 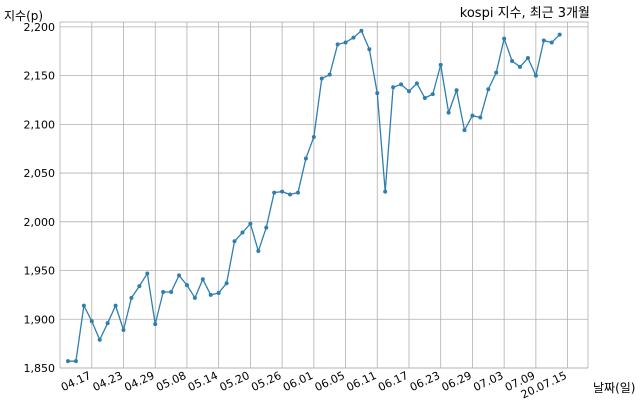 What do you see at coordinates (40, 198) in the screenshot?
I see `y-axis: 1,850 1,900 1,950 2,000 2,050 2,100 2,150 2,200` at bounding box center [40, 198].